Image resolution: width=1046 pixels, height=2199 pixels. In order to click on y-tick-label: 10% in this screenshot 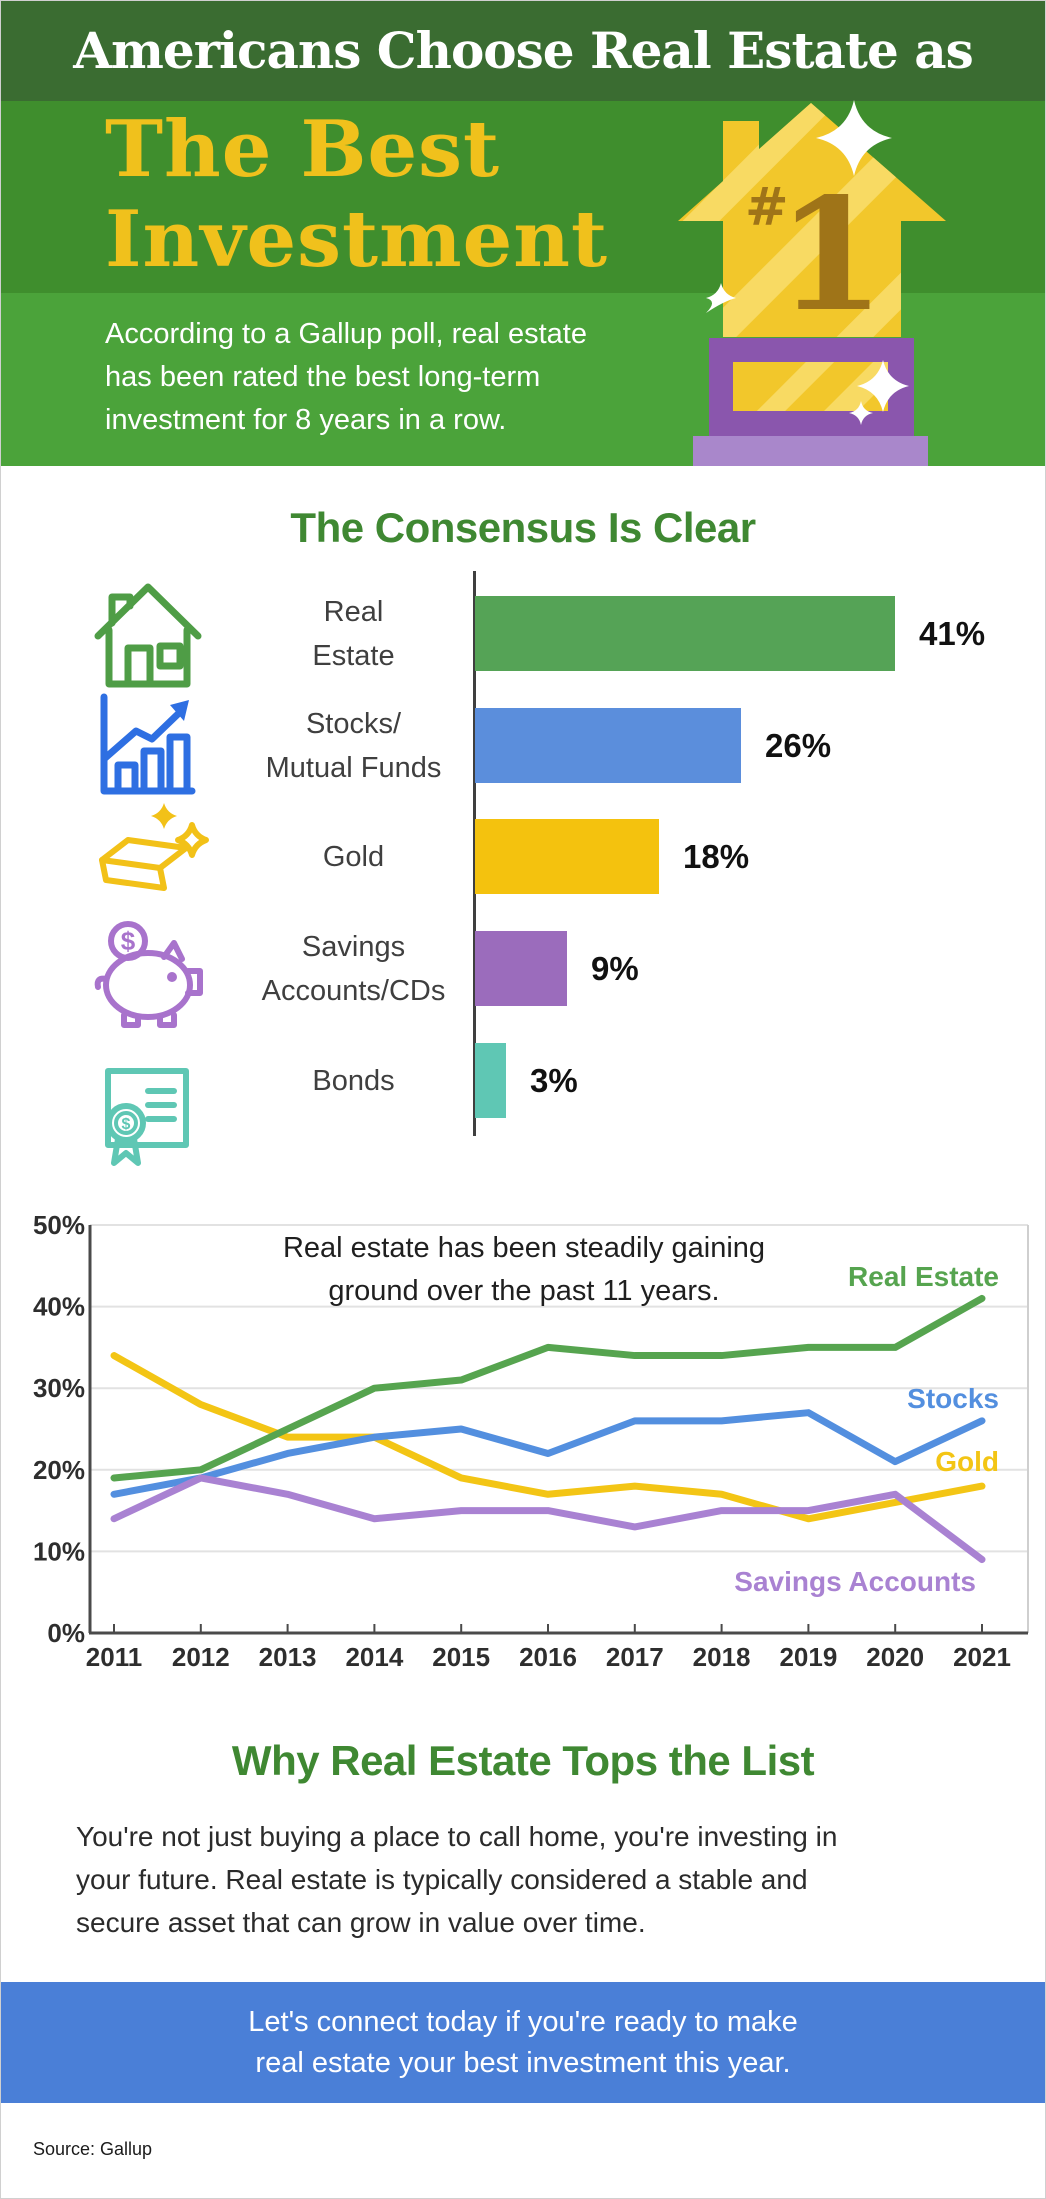, I will do `click(59, 1551)`.